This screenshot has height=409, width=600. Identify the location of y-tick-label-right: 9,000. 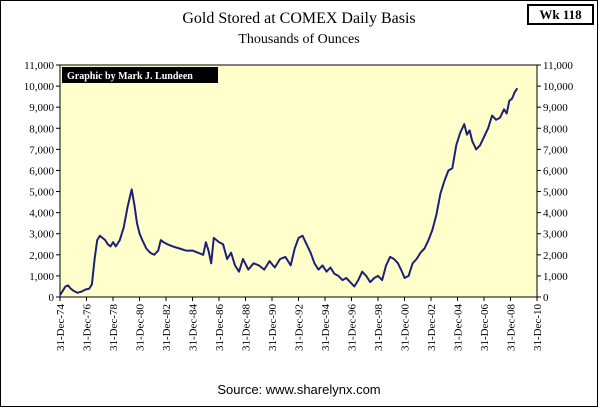
(555, 108).